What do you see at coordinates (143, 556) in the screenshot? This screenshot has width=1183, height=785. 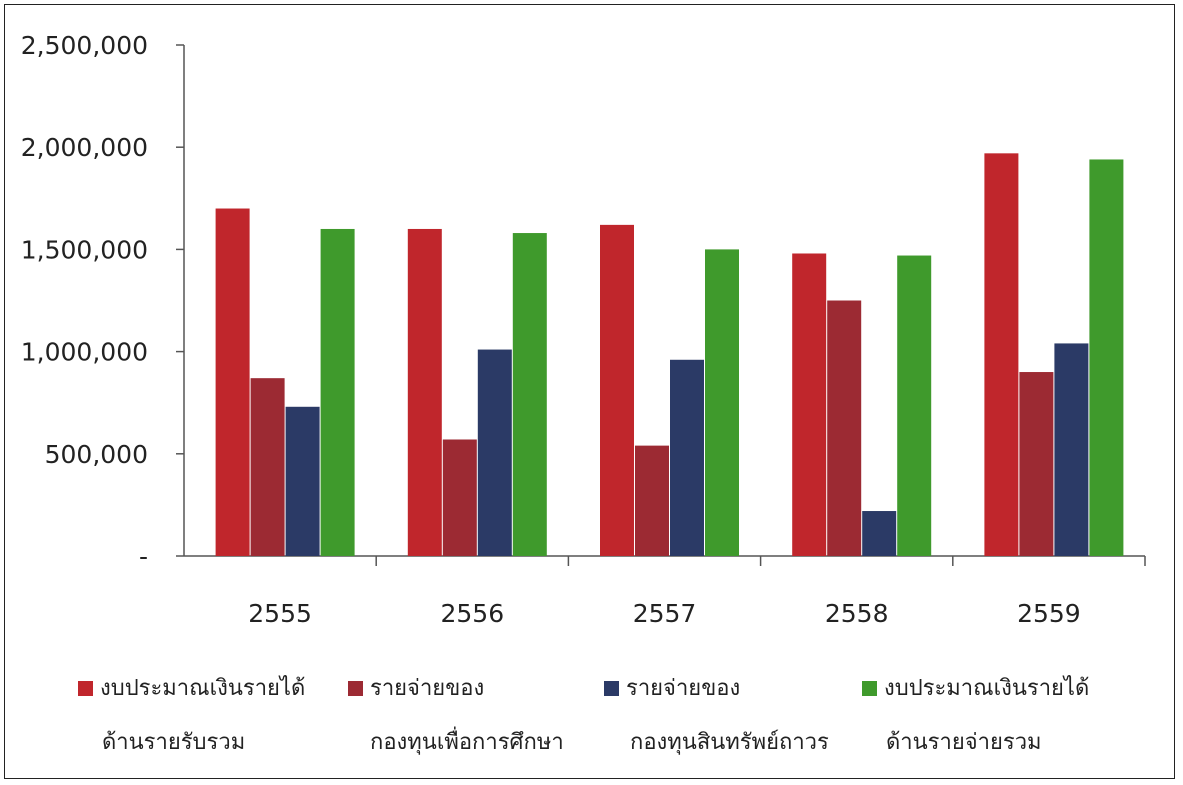 I see `y-tick-label: -` at bounding box center [143, 556].